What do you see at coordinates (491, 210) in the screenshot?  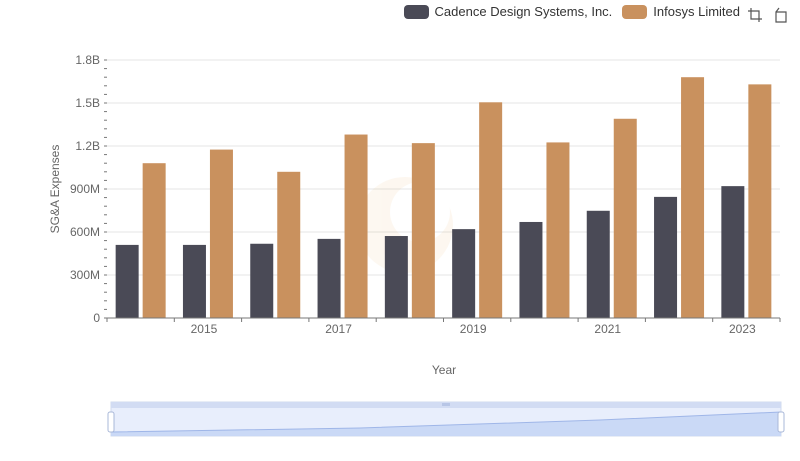 I see `bar-infosys-2019` at bounding box center [491, 210].